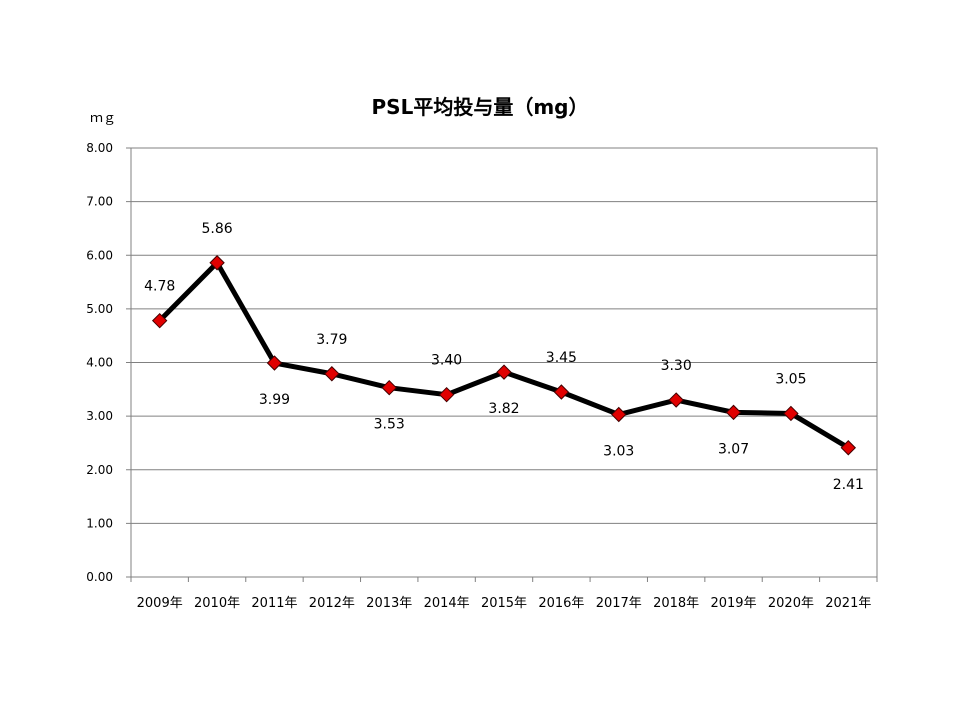  What do you see at coordinates (99, 577) in the screenshot?
I see `y-tick-label: 0.00` at bounding box center [99, 577].